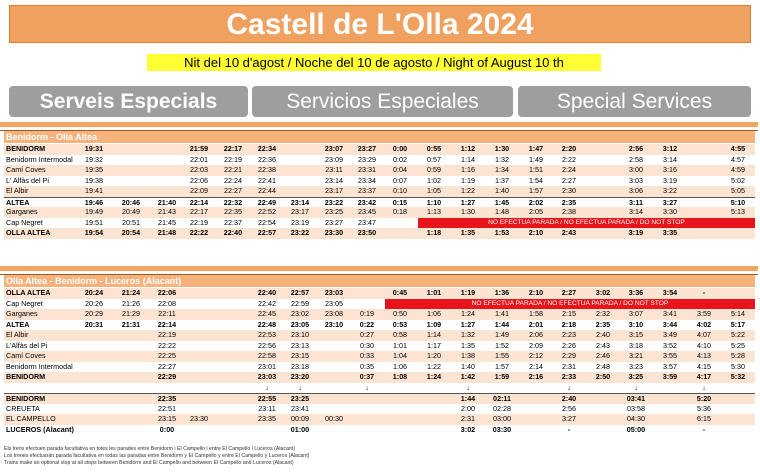 The width and height of the screenshot is (760, 475). What do you see at coordinates (94, 202) in the screenshot?
I see `time-cell: 19:46` at bounding box center [94, 202].